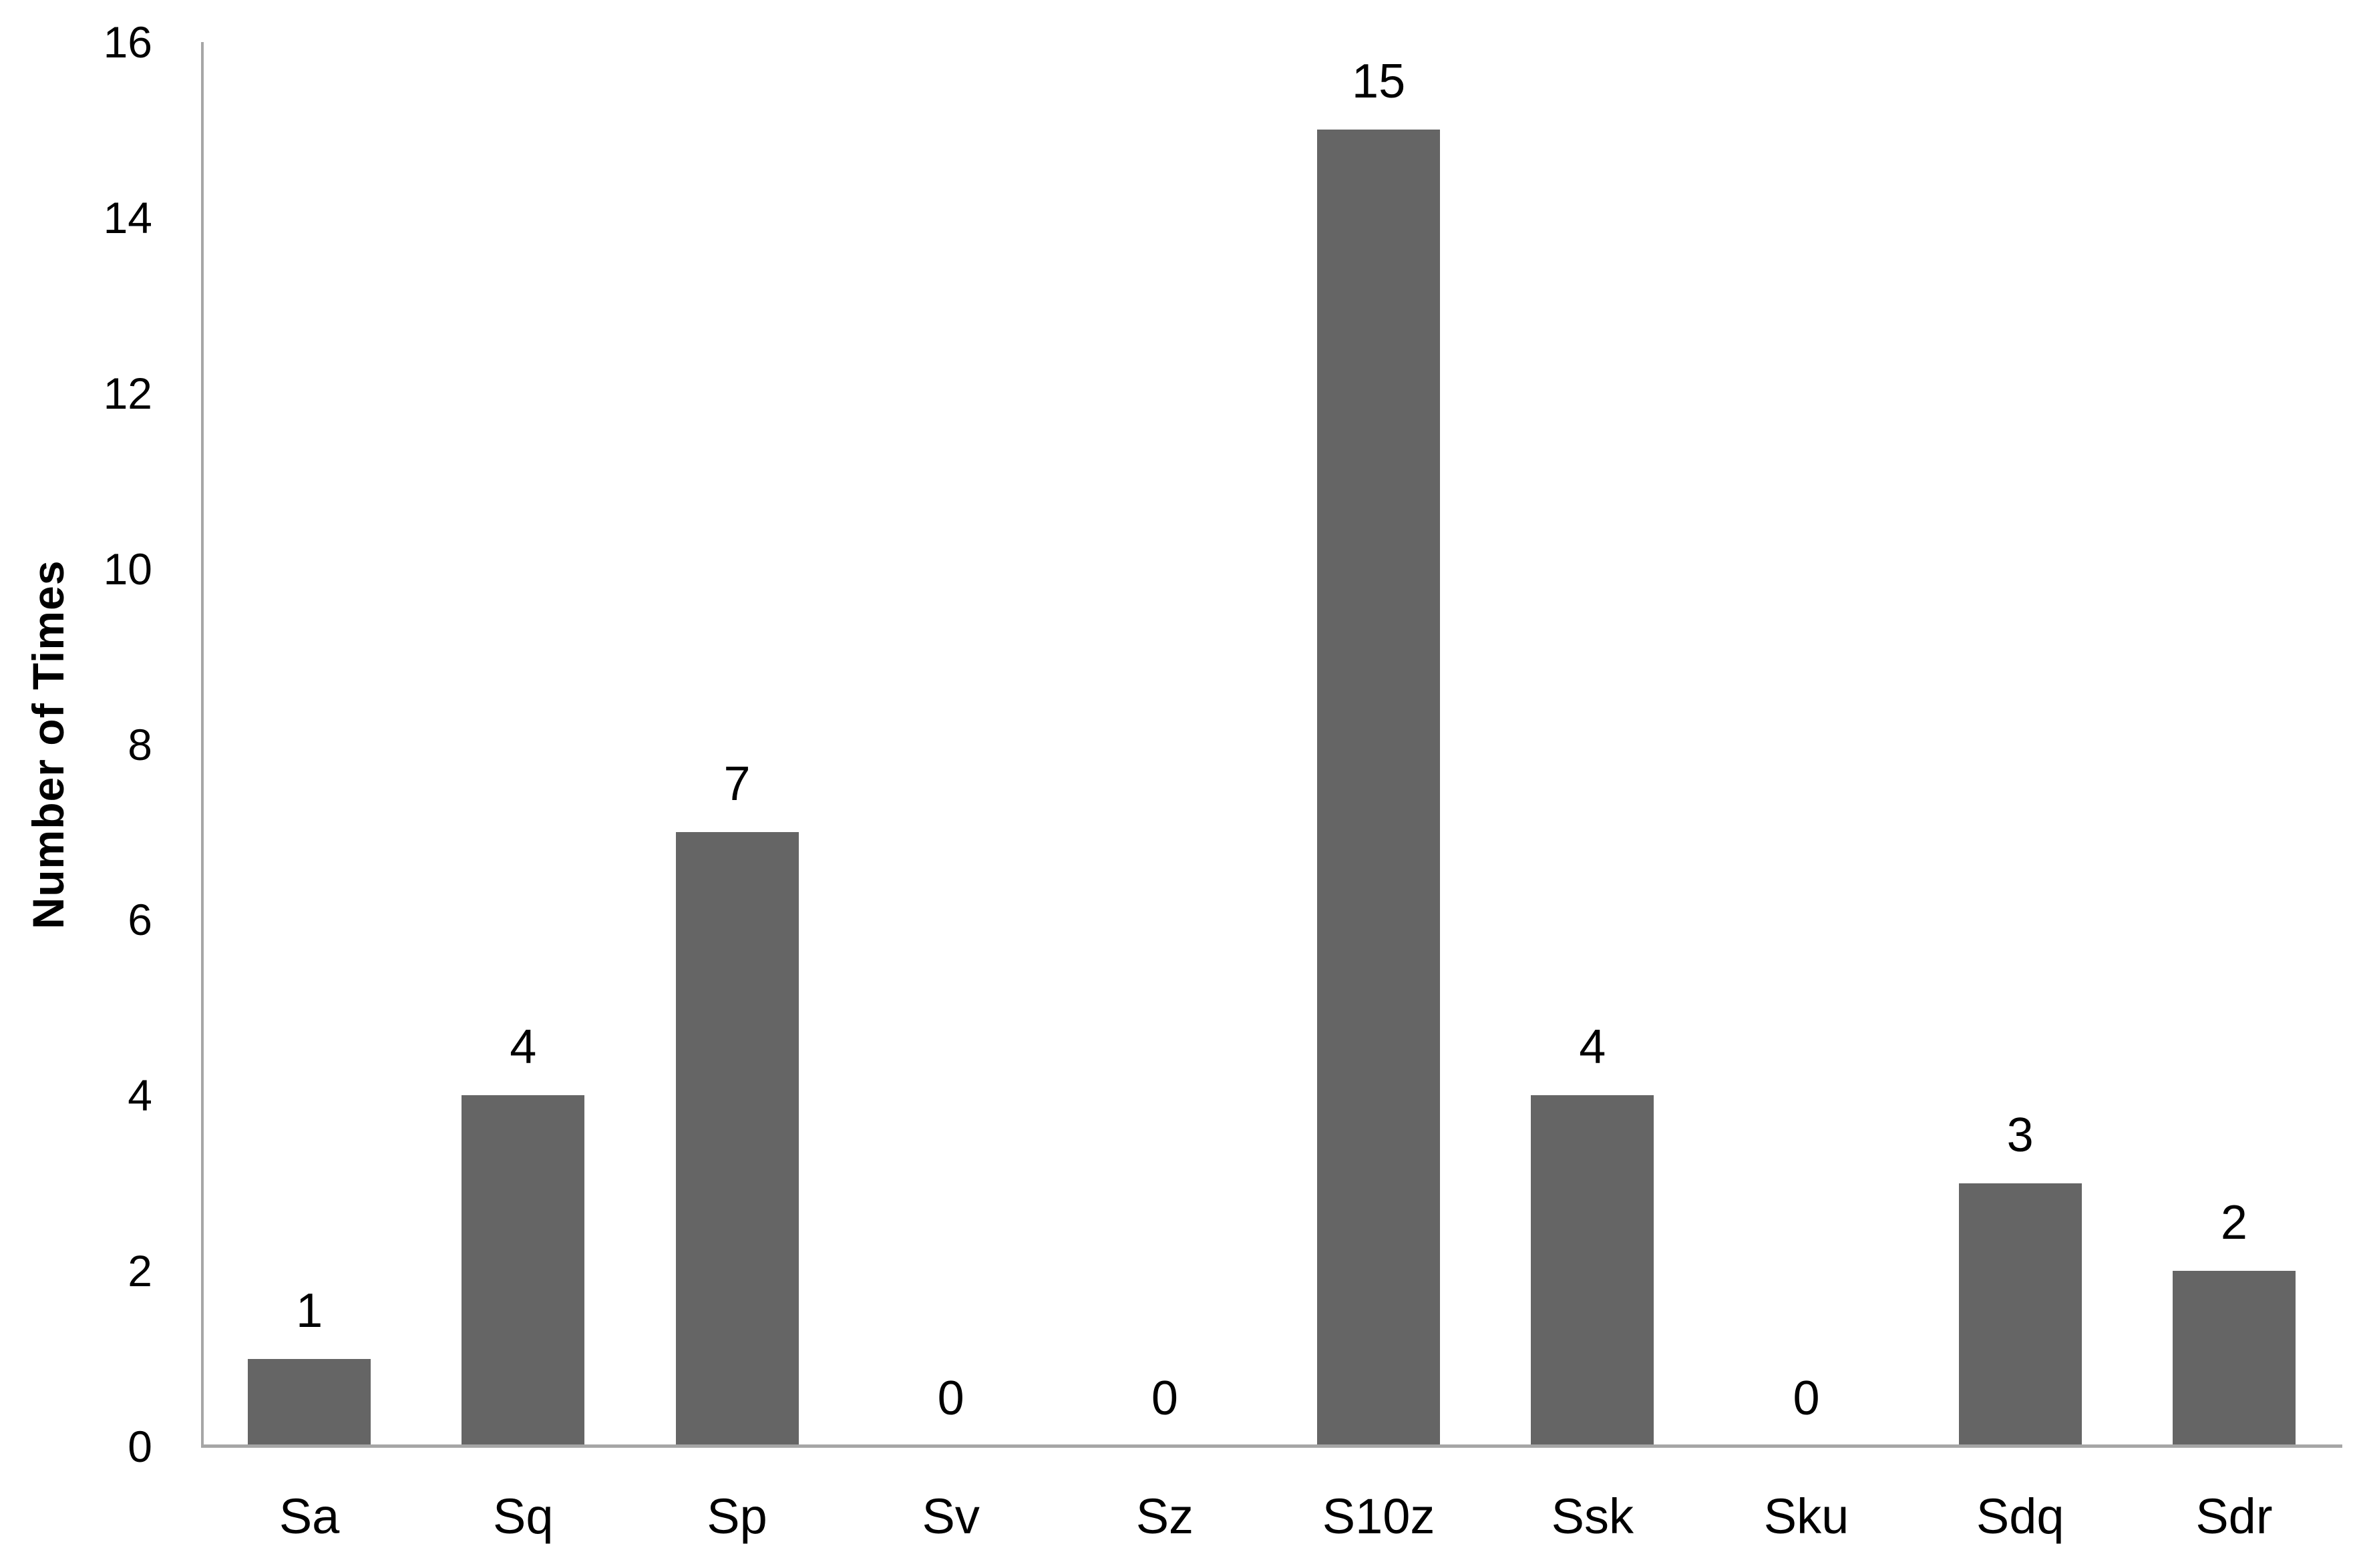 The height and width of the screenshot is (1568, 2359). What do you see at coordinates (950, 1398) in the screenshot?
I see `value-label-Sv: 0` at bounding box center [950, 1398].